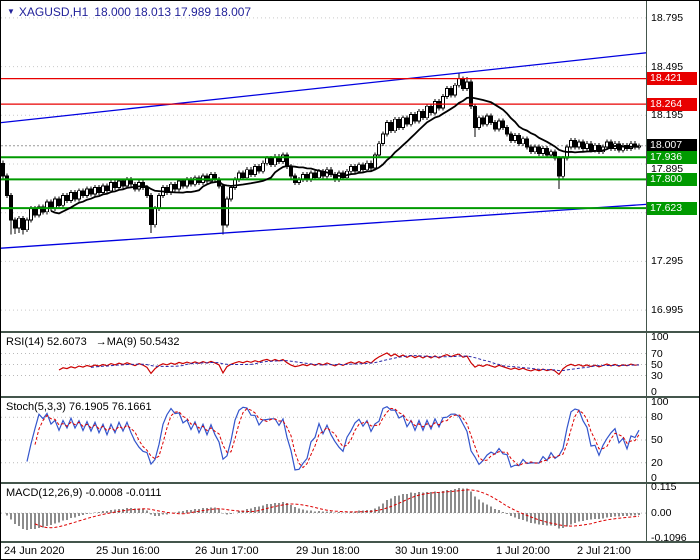 The image size is (700, 560). I want to click on rsi-indicator-label: RSI(14) 52.6073 →MA(9) 50.5432, so click(92, 342).